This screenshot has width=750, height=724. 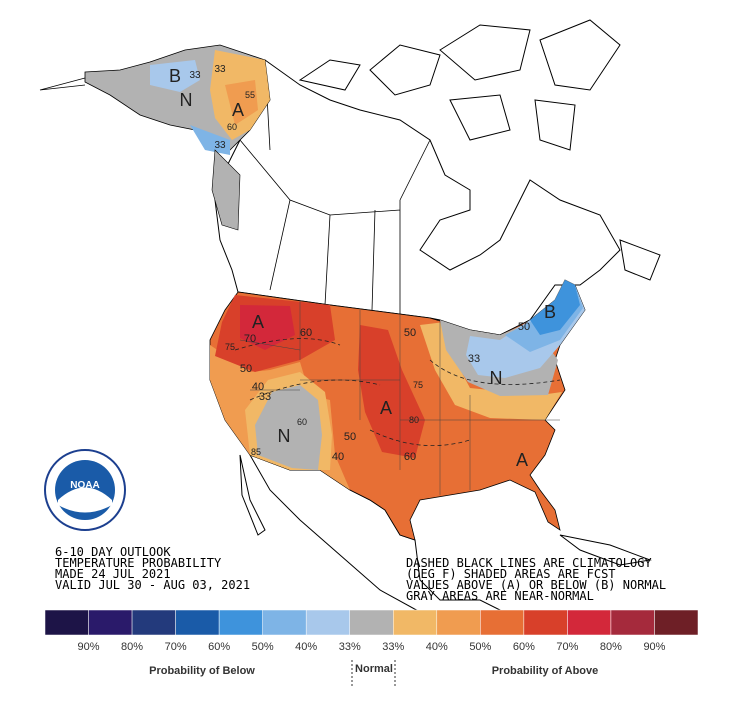 I want to click on map-label: 80, so click(x=414, y=420).